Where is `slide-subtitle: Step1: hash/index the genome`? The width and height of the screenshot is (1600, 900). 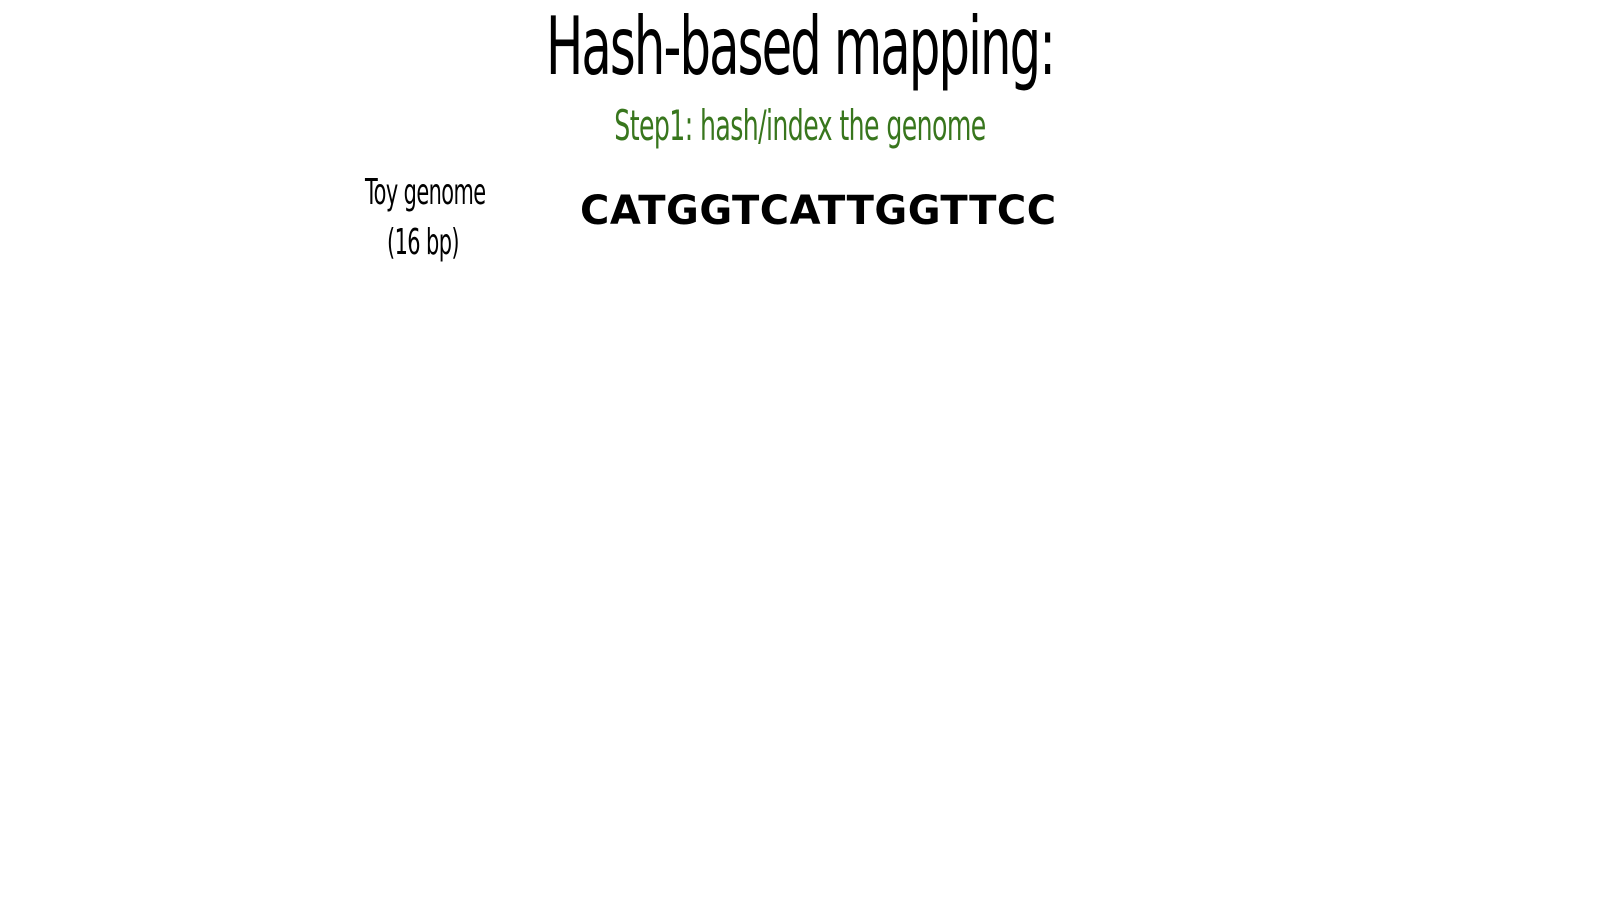
slide-subtitle: Step1: hash/index the genome is located at coordinates (800, 125).